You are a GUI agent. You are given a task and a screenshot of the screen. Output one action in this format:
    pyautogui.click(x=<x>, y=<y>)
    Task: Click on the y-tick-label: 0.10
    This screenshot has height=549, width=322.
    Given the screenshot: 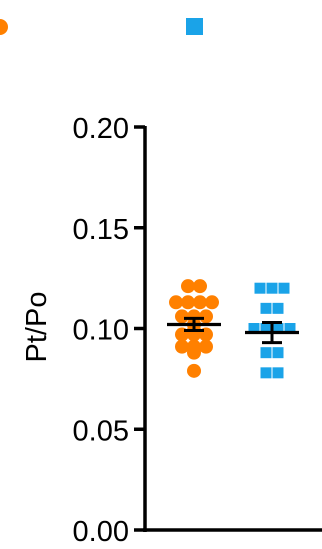 What is the action you would take?
    pyautogui.click(x=101, y=331)
    